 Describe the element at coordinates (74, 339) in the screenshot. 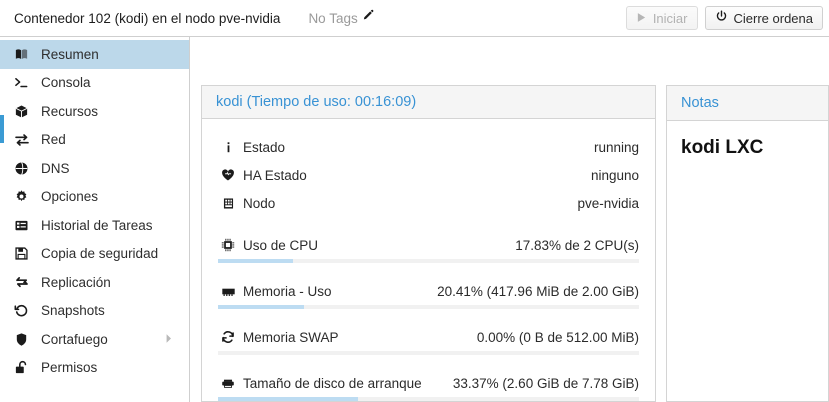

I see `sidebar-item-label: Cortafuego` at that location.